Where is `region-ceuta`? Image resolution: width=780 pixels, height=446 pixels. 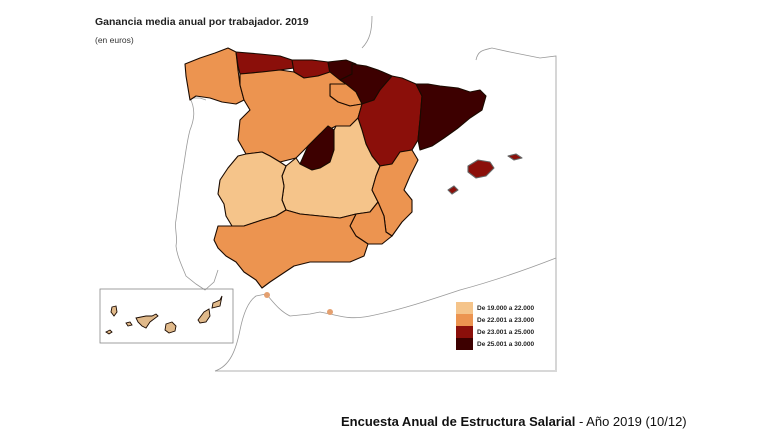 region-ceuta is located at coordinates (267, 295).